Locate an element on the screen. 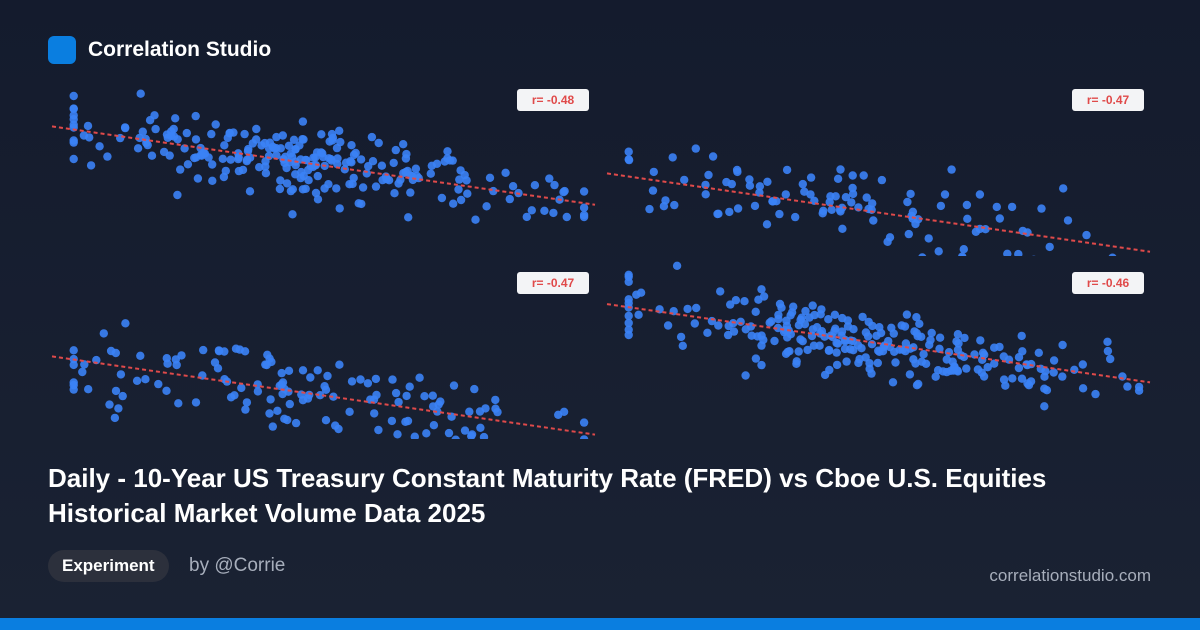  scatter-panel-2: r= -0.47 is located at coordinates (878, 172).